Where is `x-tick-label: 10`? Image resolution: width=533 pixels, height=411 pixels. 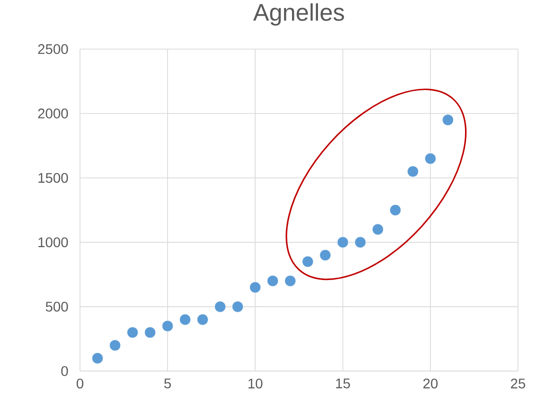 x-tick-label: 10 is located at coordinates (255, 383).